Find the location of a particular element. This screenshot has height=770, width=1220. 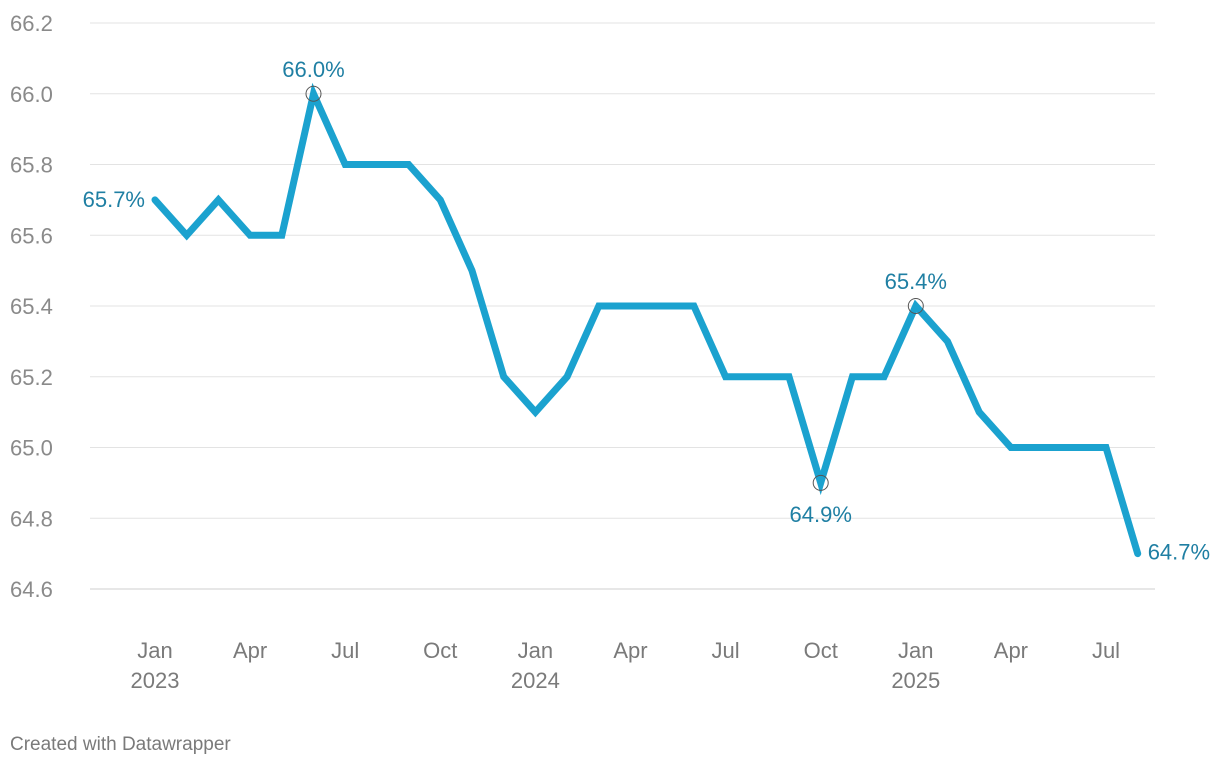

y-tick-label: 64.6 is located at coordinates (31, 589).